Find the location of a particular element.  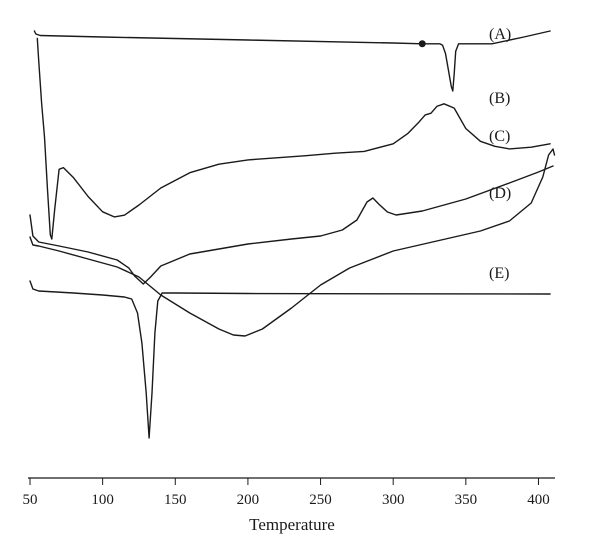

curve-label-e: (E) is located at coordinates (499, 273).